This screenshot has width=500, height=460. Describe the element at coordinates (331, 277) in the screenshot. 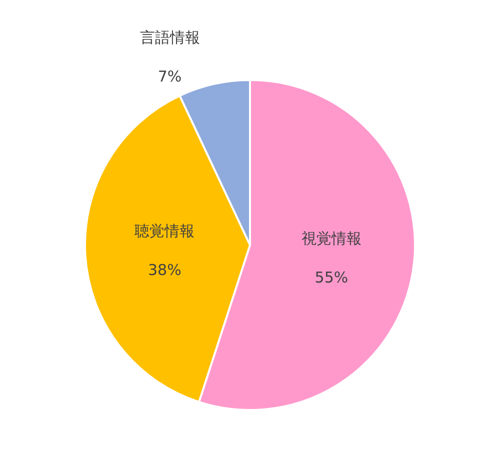

I see `data-label: 55%` at that location.